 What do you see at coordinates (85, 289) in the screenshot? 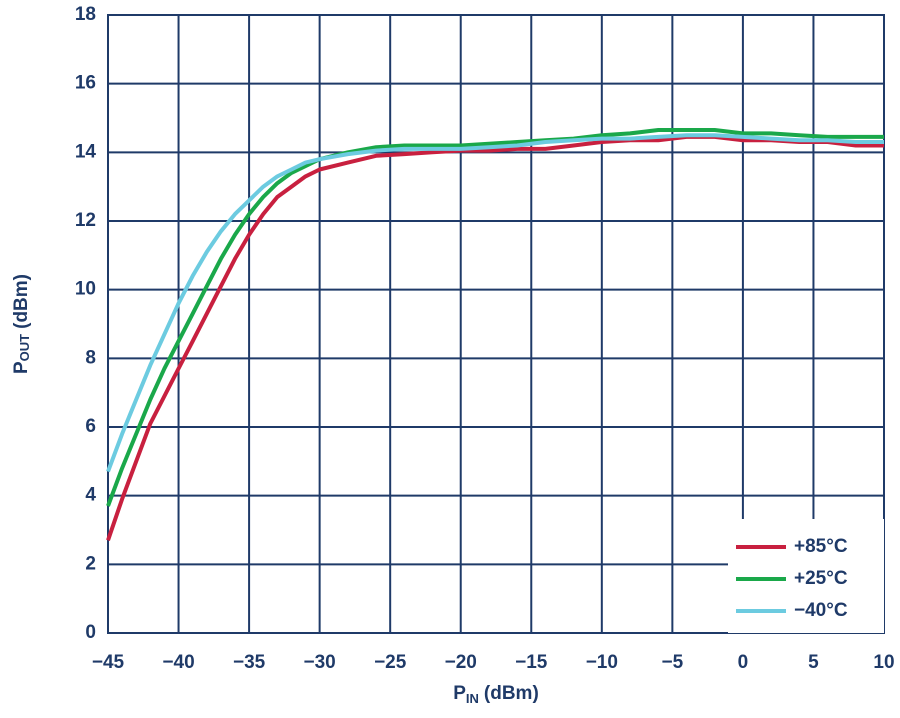
I see `y-tick-label: 10` at bounding box center [85, 289].